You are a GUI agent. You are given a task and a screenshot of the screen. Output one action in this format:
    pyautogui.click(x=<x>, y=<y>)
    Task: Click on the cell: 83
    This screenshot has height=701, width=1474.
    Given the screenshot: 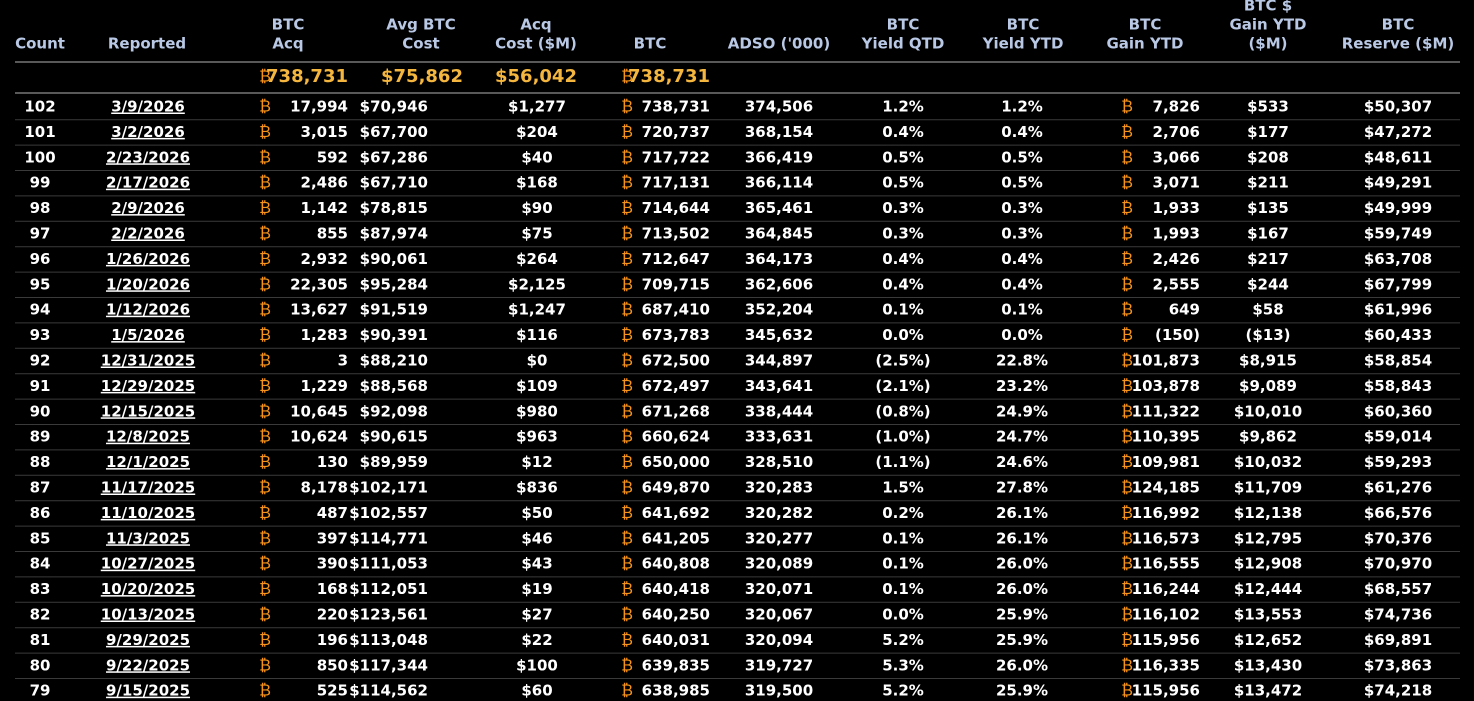 What is the action you would take?
    pyautogui.click(x=40, y=589)
    